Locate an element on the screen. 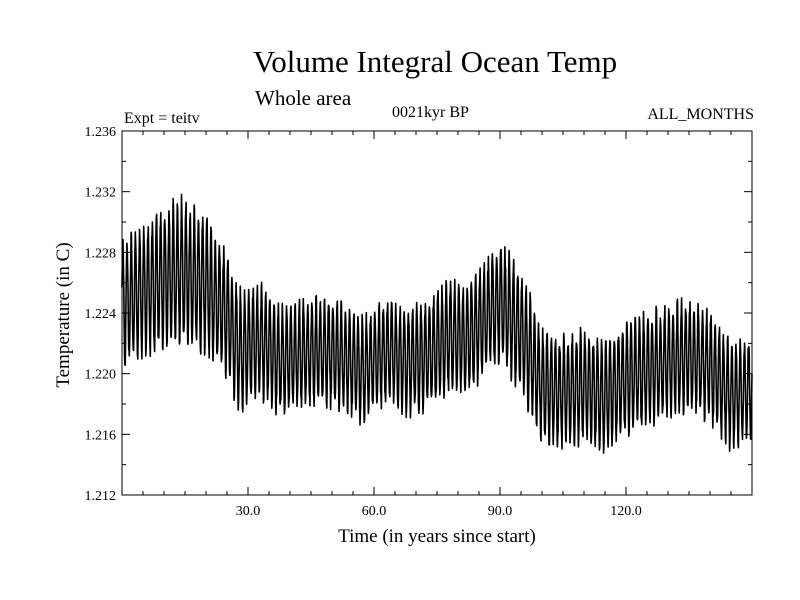  chart-title: Volume Integral Ocean Temp is located at coordinates (435, 61).